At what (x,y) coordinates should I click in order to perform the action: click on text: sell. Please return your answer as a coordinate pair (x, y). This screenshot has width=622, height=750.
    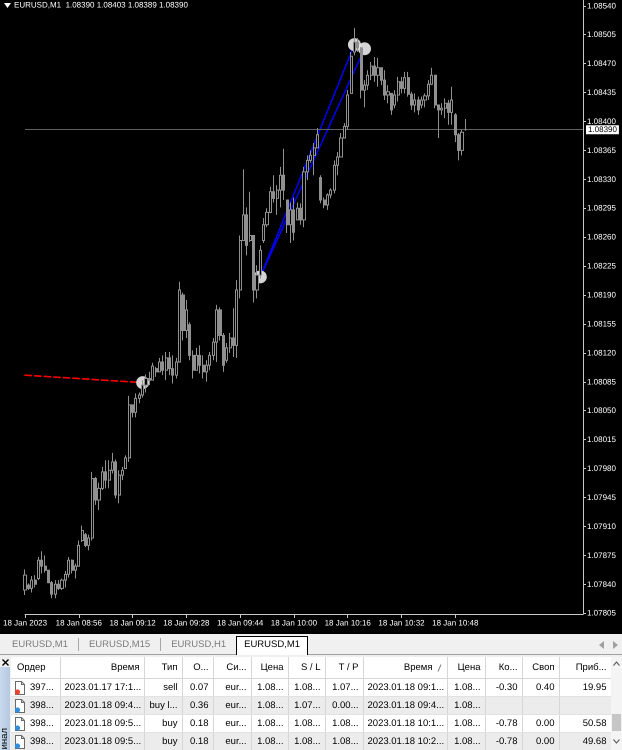
    Looking at the image, I should click on (170, 687).